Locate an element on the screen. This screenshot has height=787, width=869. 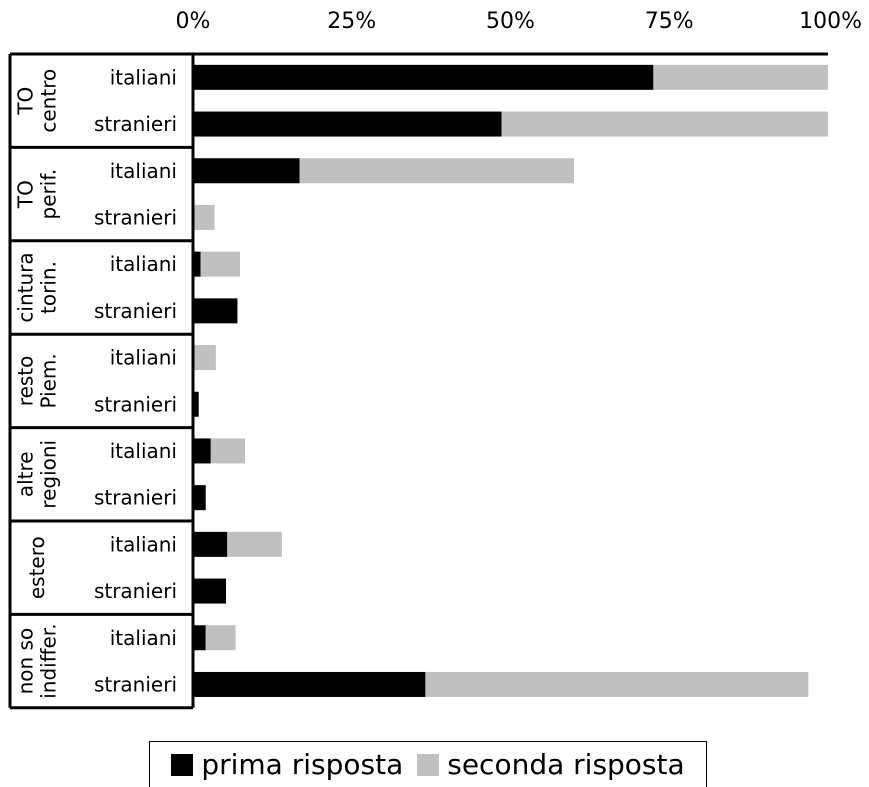
legend-swatch-seconda is located at coordinates (428, 764).